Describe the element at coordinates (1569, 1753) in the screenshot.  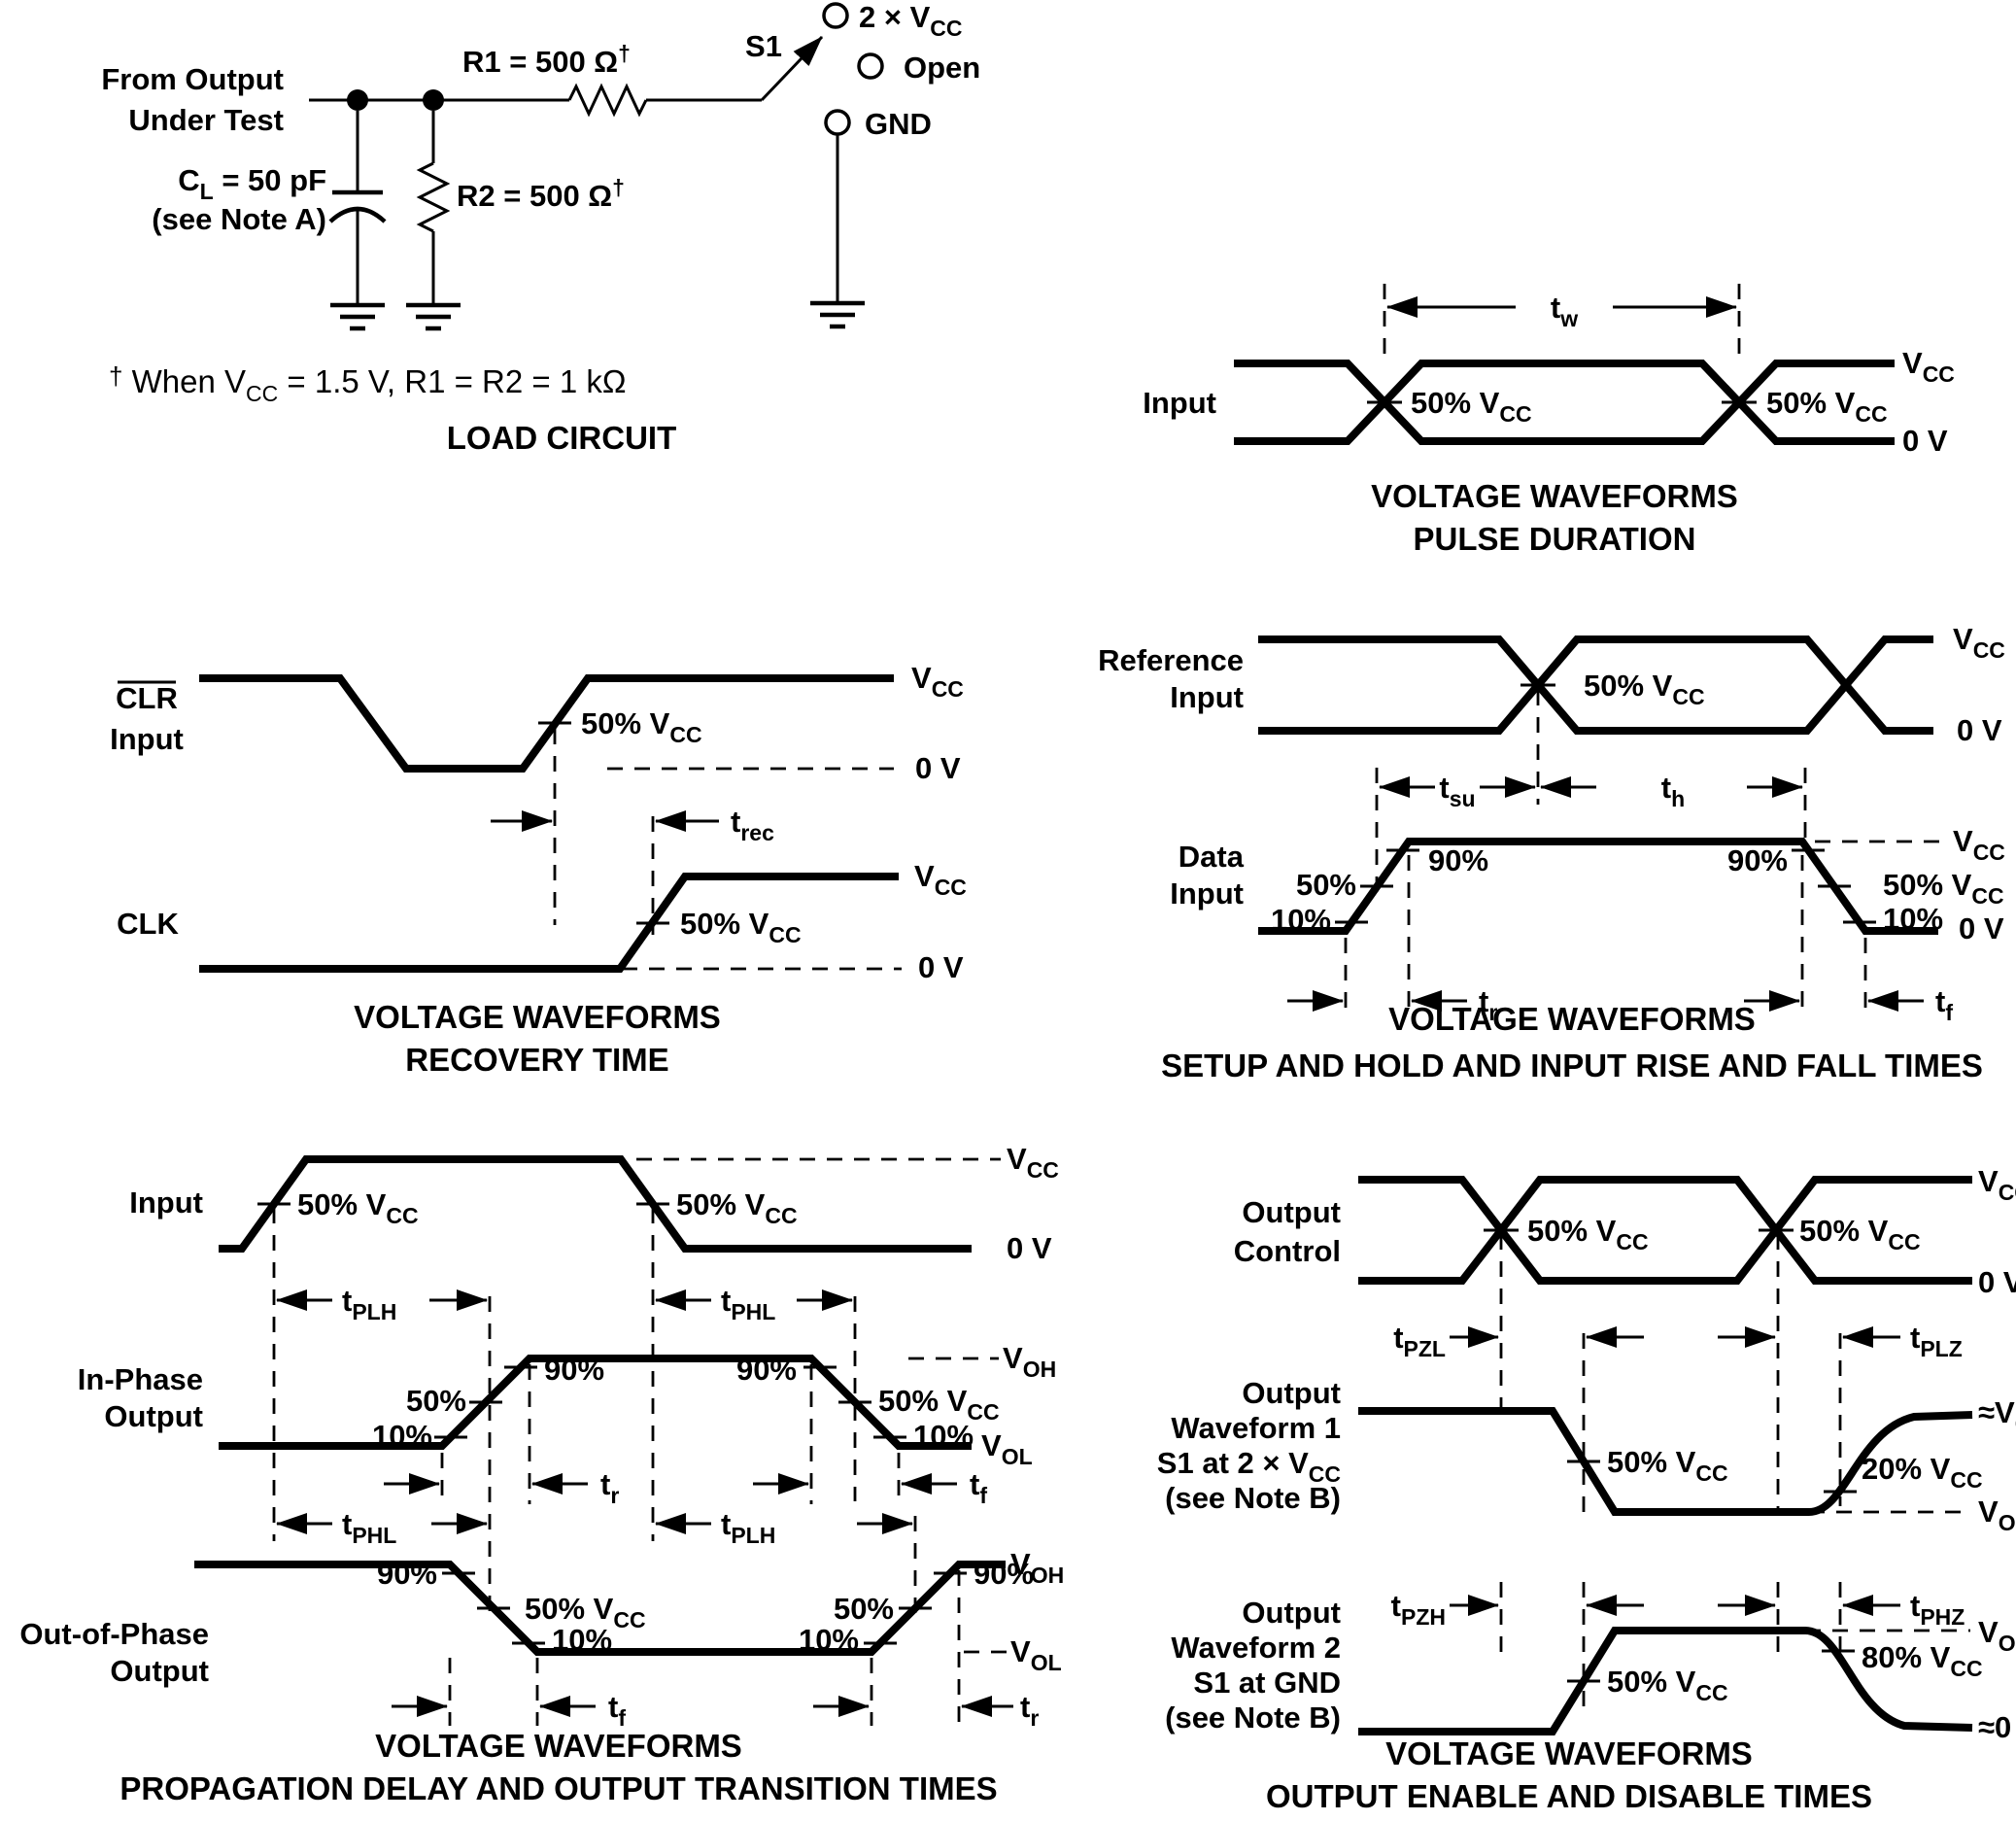
I see `panel-title: VOLTAGE WAVEFORMS` at that location.